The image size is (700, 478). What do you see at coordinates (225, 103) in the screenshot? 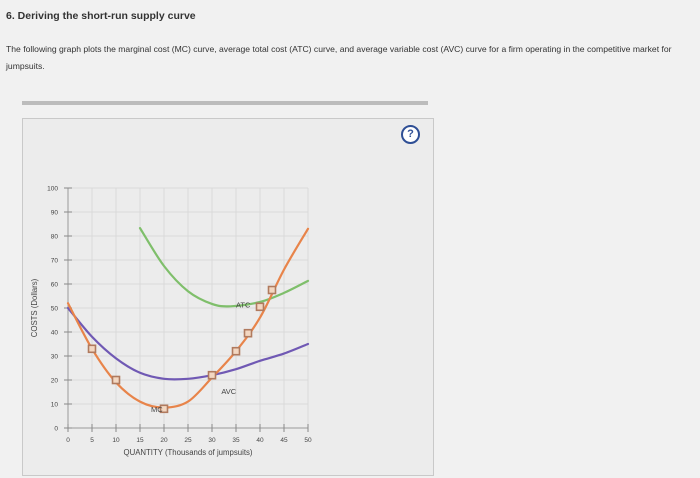
I see `section-divider` at bounding box center [225, 103].